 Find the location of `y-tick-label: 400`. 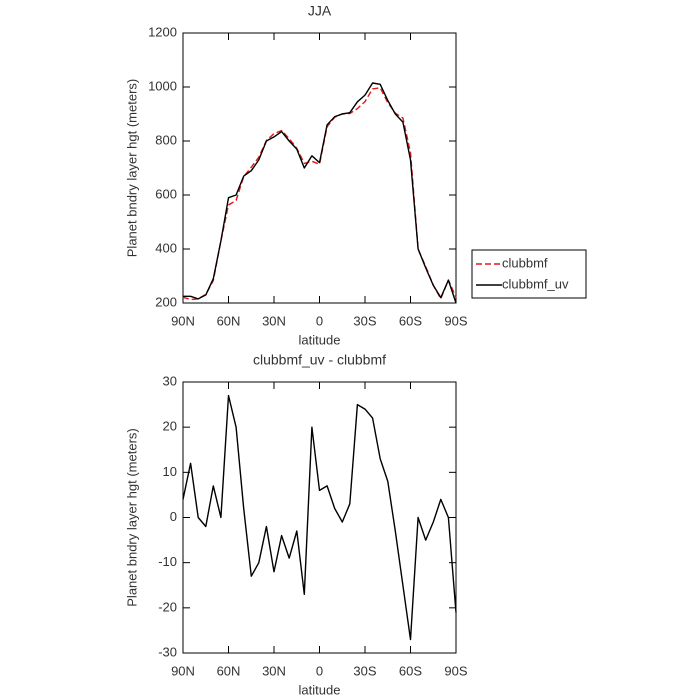

y-tick-label: 400 is located at coordinates (166, 247).